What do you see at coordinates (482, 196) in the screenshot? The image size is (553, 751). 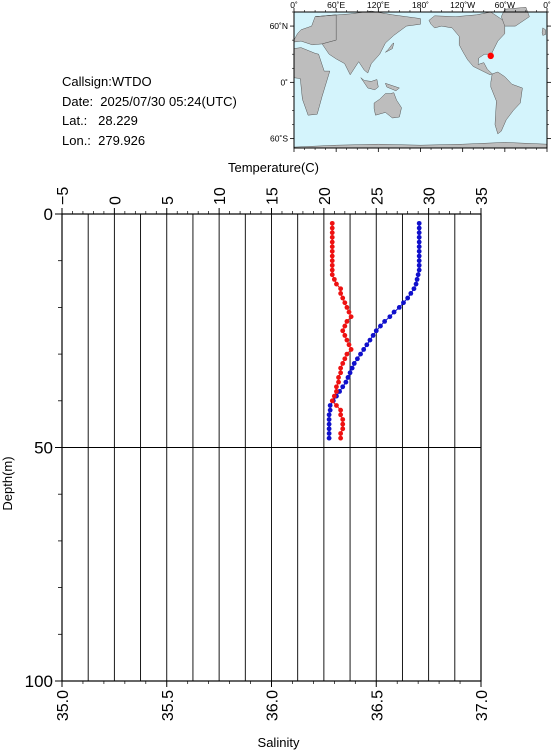 I see `temperature-tick-label: 35` at bounding box center [482, 196].